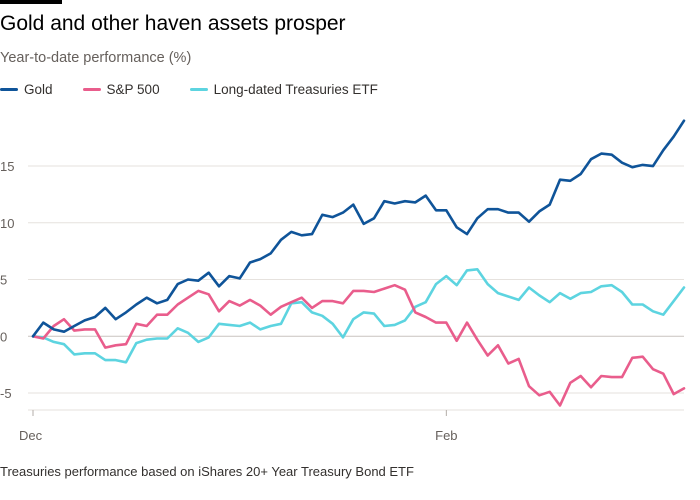 The image size is (700, 500). Describe the element at coordinates (7, 223) in the screenshot. I see `y-tick-label: 10` at that location.